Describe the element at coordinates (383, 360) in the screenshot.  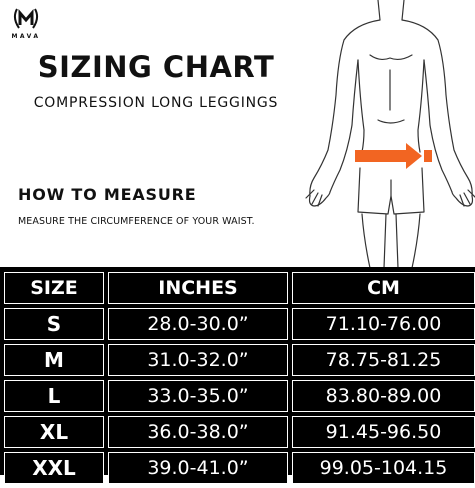
I see `cm-cell: 78.75-81.25` at that location.